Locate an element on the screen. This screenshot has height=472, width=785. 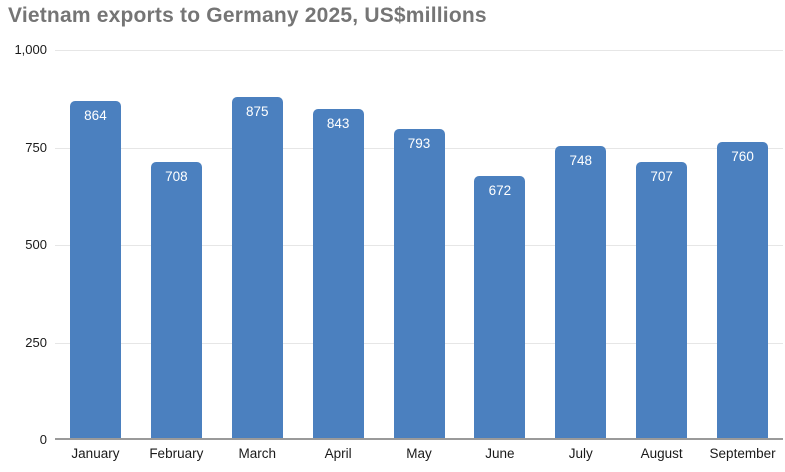
bar-cell-january: 864 is located at coordinates (95, 244).